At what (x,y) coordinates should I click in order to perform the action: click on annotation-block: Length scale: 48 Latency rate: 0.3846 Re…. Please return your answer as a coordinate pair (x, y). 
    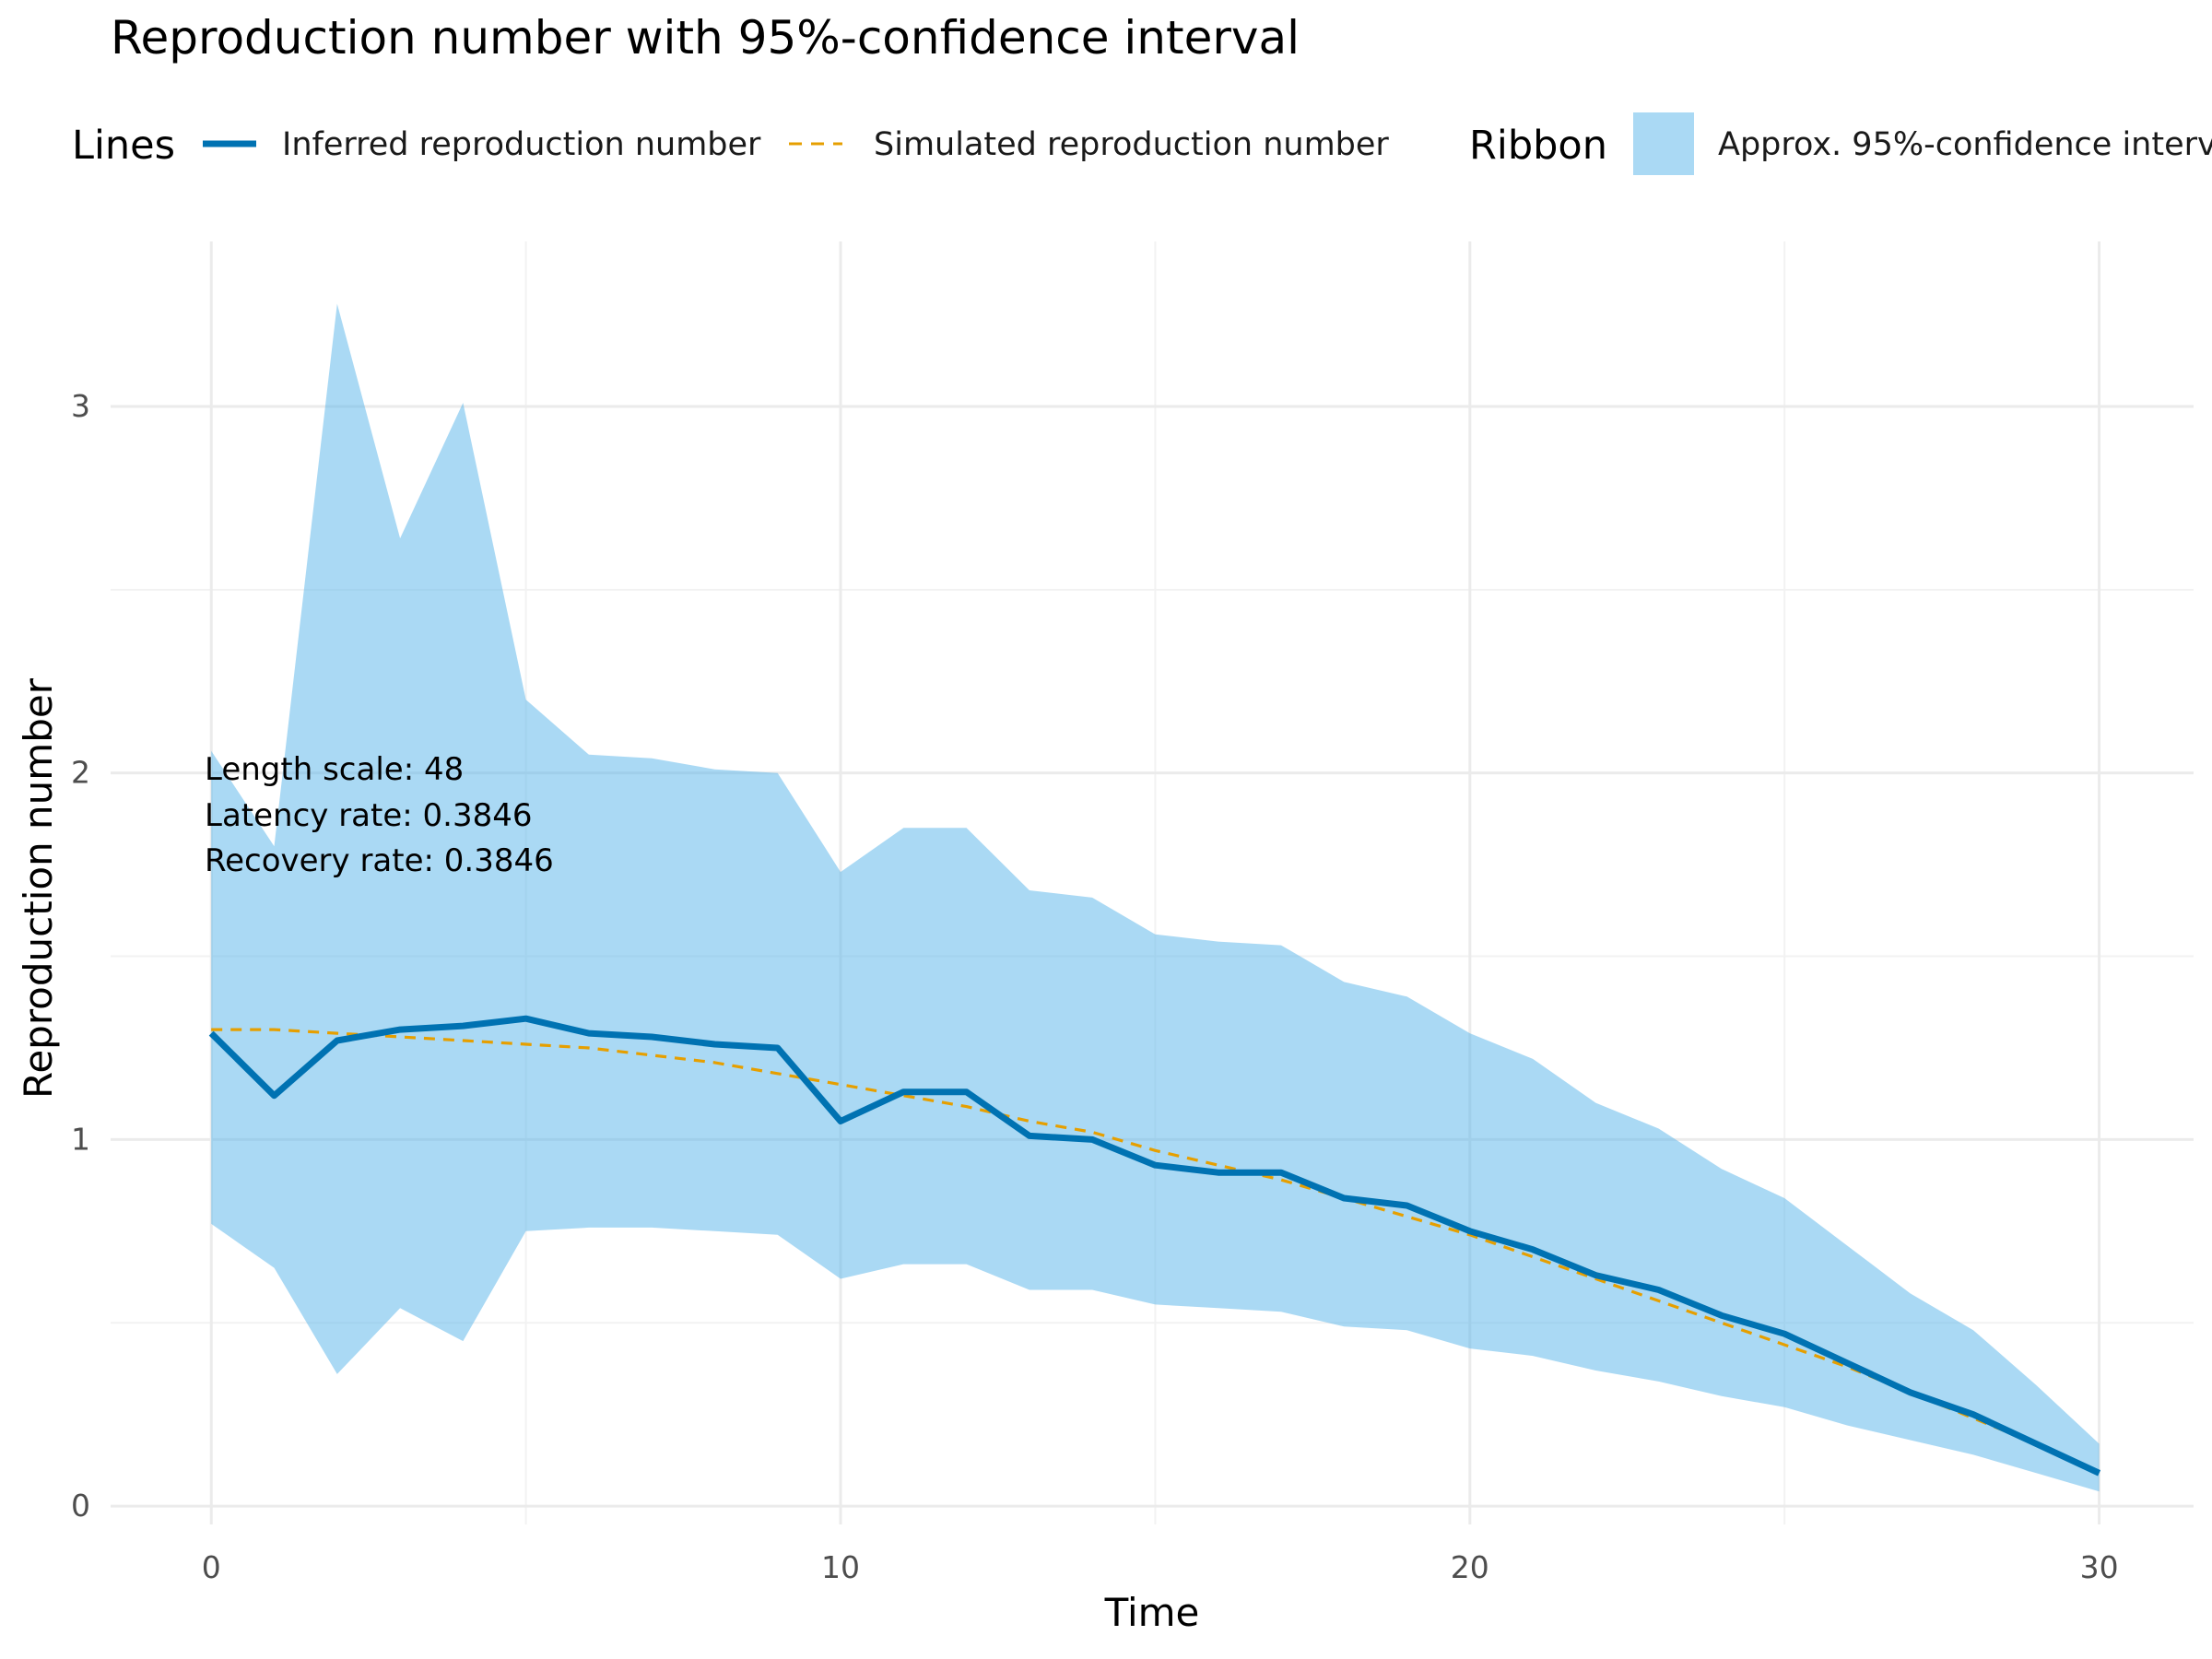
    Looking at the image, I should click on (379, 815).